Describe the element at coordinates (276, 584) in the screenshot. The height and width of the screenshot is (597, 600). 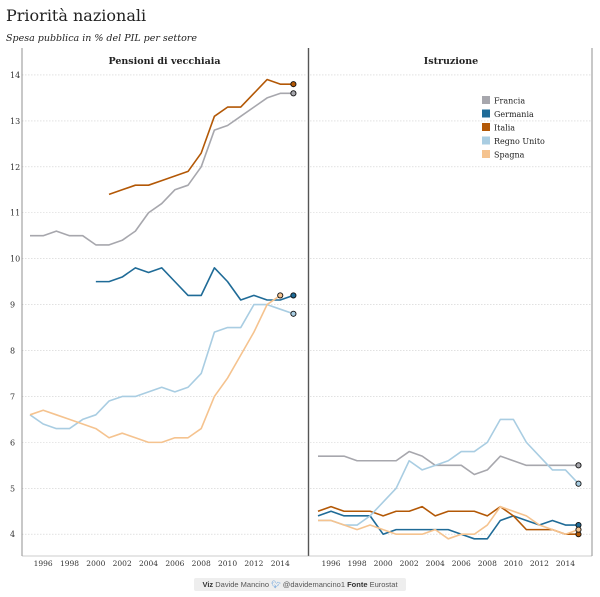
I see `twitter-bird-icon: 🐦︎` at that location.